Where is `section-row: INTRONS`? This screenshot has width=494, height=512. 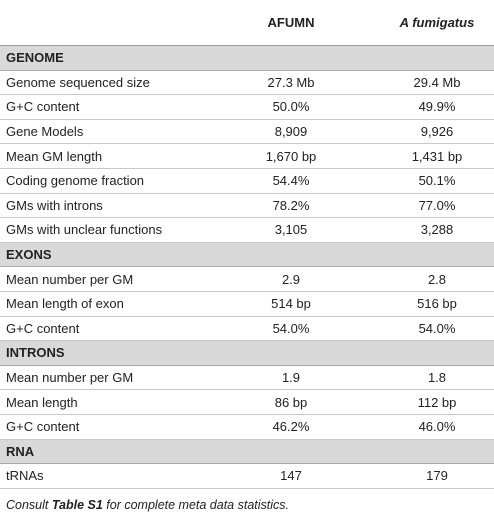 section-row: INTRONS is located at coordinates (247, 353).